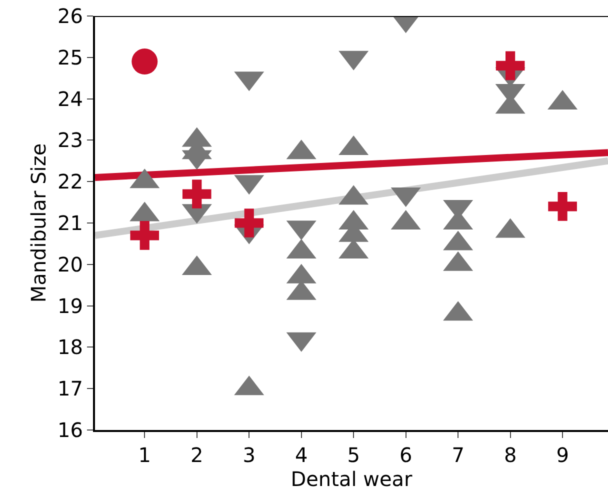 The width and height of the screenshot is (608, 502). I want to click on x-tick-label: 1, so click(144, 455).